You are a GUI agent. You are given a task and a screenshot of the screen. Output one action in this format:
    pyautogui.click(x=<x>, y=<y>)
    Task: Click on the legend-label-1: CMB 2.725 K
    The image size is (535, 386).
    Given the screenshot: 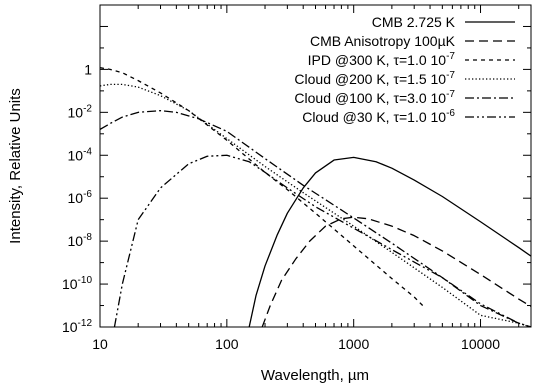 What is the action you would take?
    pyautogui.click(x=414, y=22)
    